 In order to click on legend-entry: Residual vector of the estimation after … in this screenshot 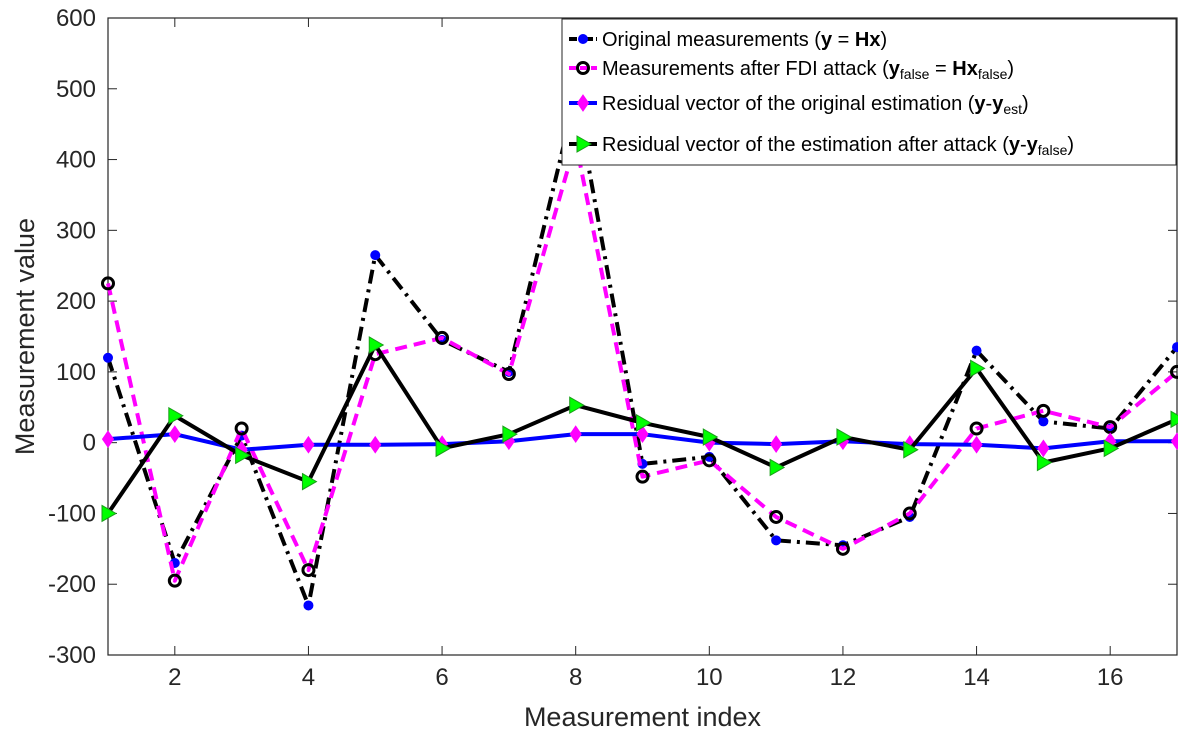, I will do `click(838, 146)`.